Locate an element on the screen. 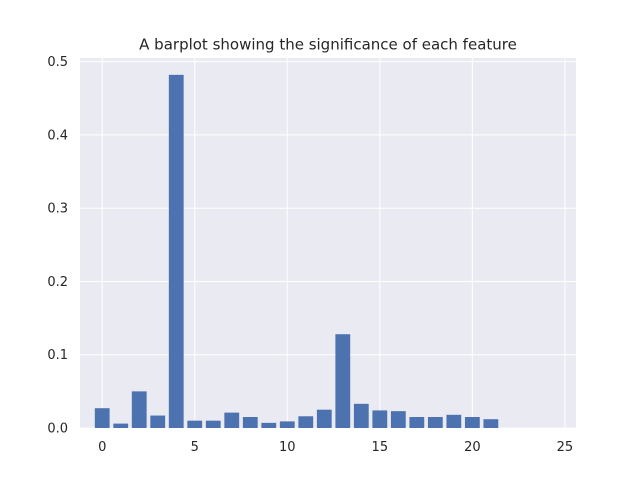 The height and width of the screenshot is (480, 640). y-tick-label-4: 0.4 is located at coordinates (57, 135).